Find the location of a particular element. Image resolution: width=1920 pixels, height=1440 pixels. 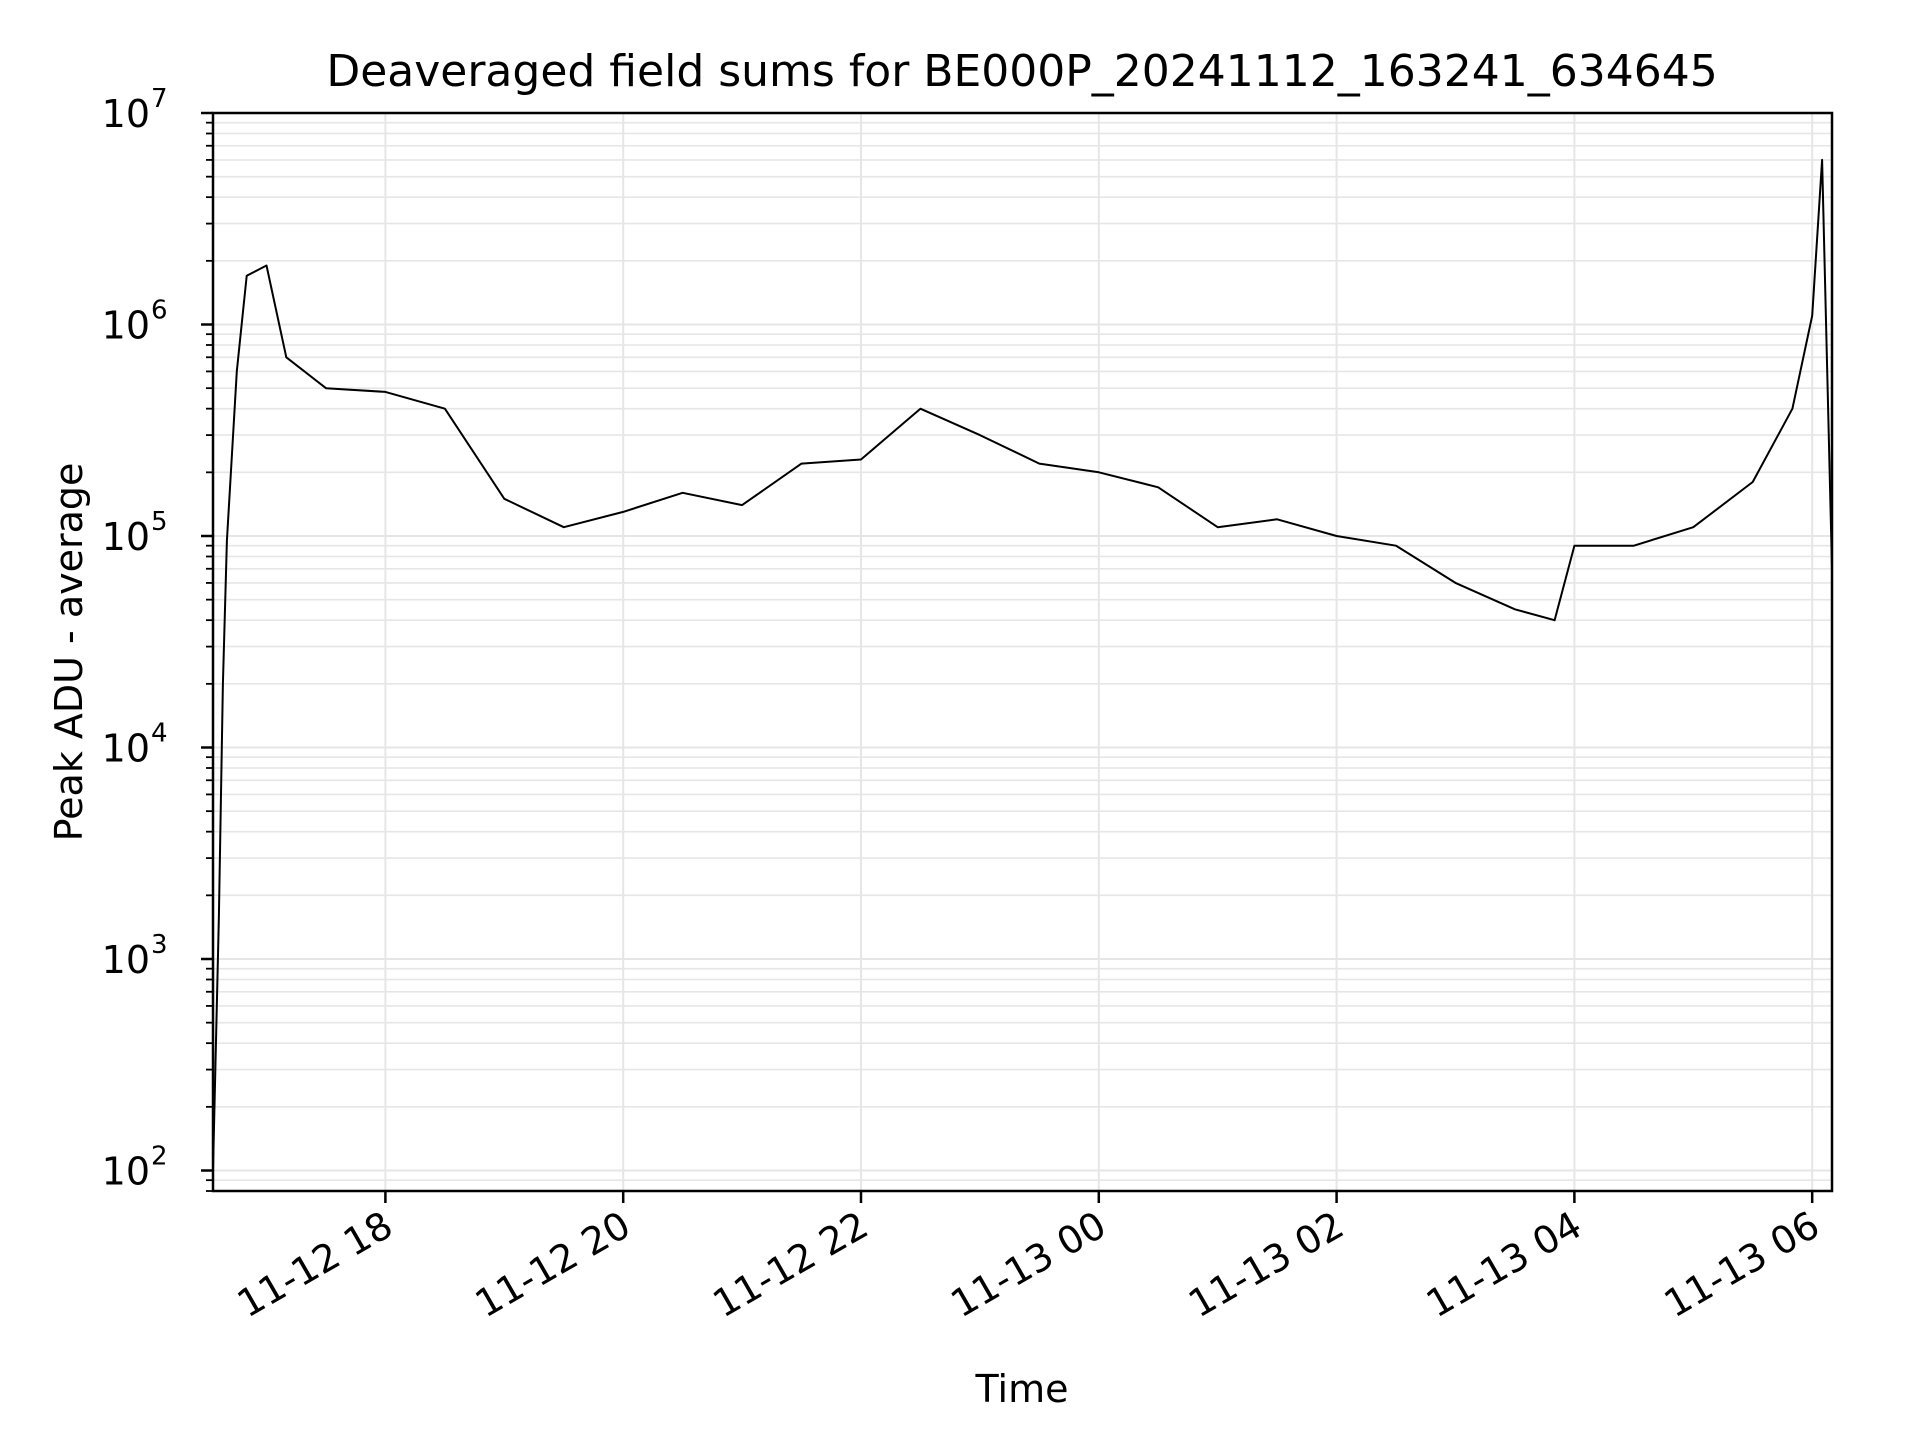

y-tick-label: 10 3 is located at coordinates (135, 956).